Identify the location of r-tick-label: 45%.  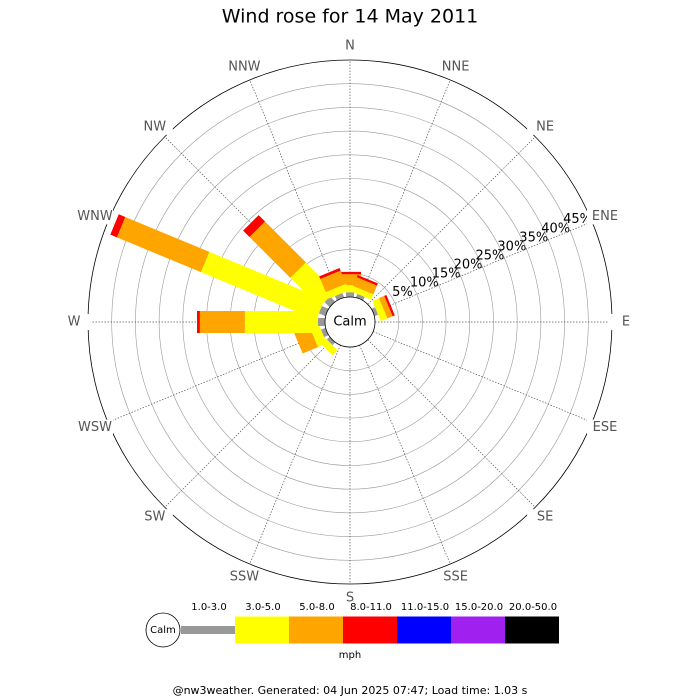
(577, 219).